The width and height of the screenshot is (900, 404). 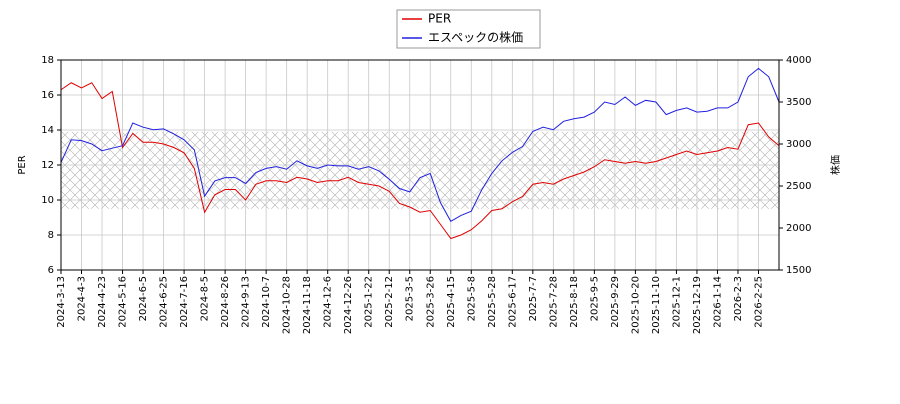 I want to click on x-tick-label: 2025-5-28, so click(x=492, y=302).